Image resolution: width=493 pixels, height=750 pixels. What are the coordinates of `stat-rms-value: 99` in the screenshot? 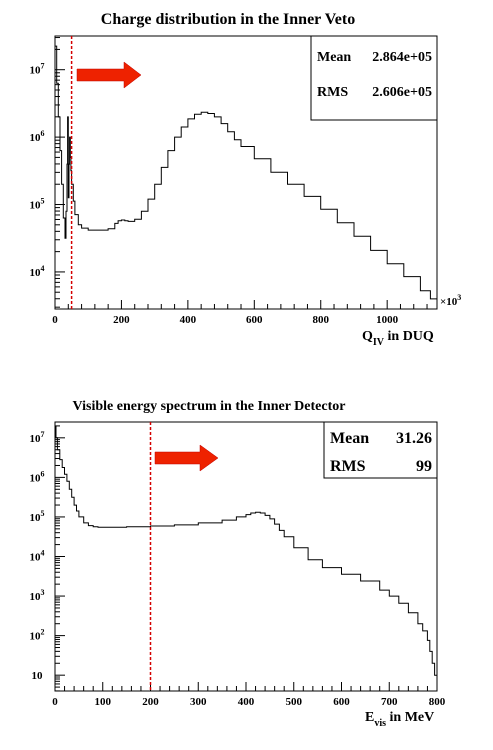 It's located at (424, 466).